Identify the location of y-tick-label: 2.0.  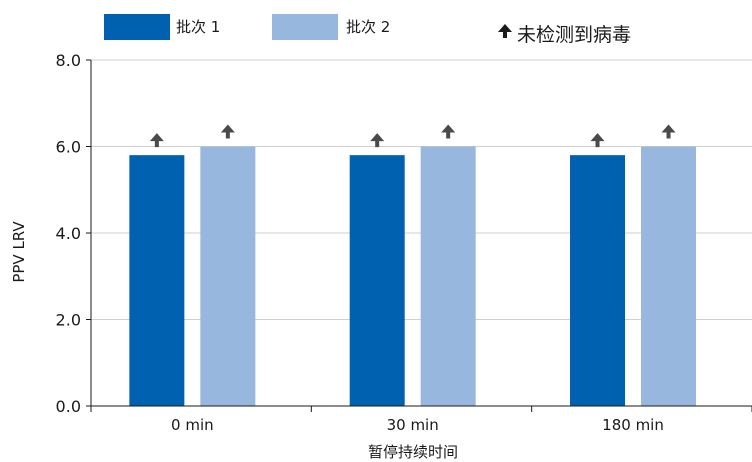
(68, 320).